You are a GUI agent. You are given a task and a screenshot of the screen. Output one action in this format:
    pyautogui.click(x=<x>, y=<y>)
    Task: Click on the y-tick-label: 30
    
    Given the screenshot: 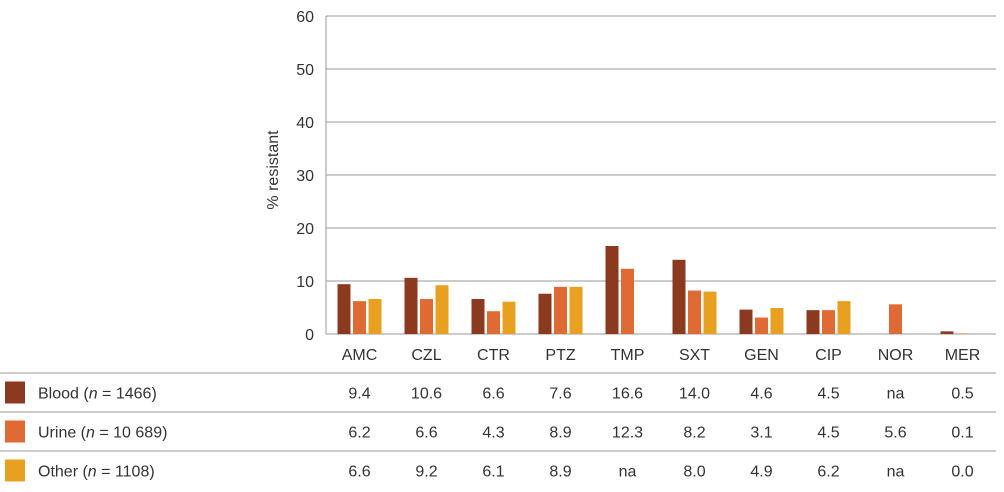 What is the action you would take?
    pyautogui.click(x=305, y=176)
    